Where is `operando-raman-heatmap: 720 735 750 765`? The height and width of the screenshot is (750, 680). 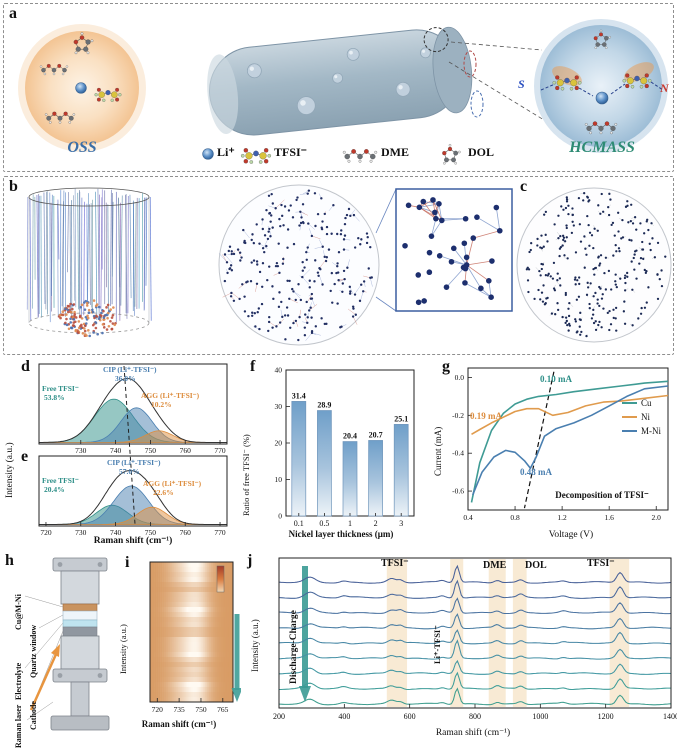
operando-raman-heatmap: 720 735 750 765 is located at coordinates (195, 637).